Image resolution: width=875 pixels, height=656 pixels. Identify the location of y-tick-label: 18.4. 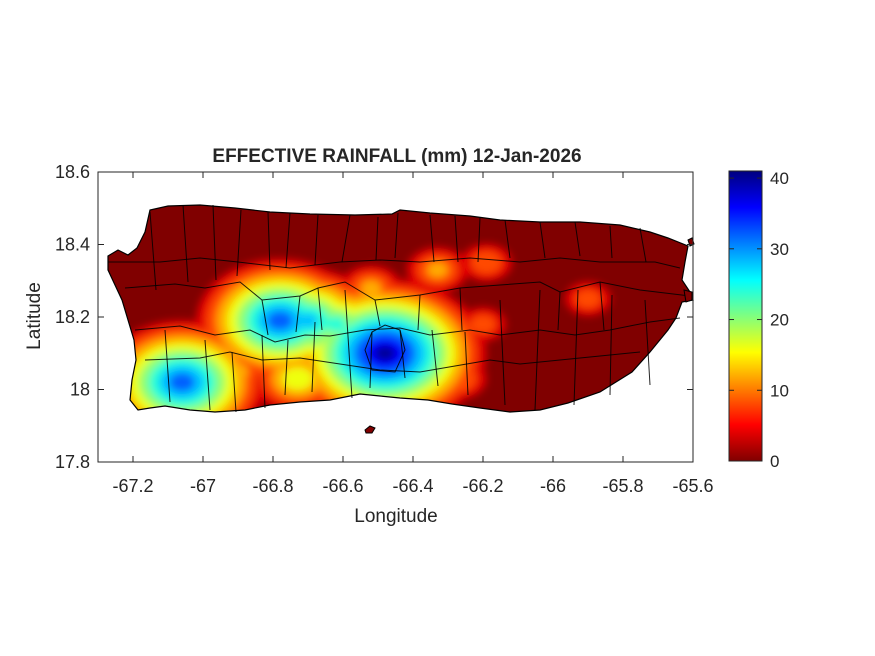
(72, 245).